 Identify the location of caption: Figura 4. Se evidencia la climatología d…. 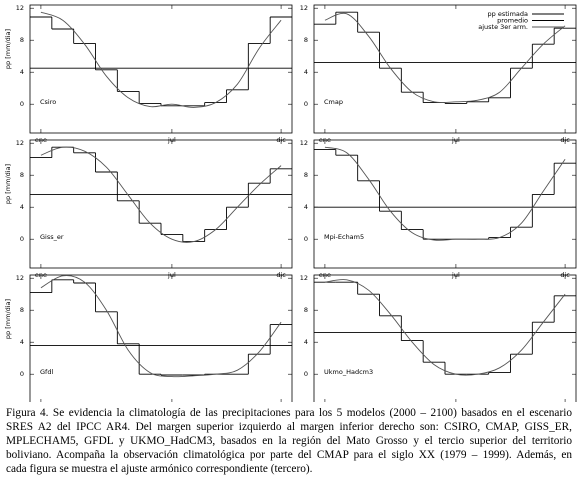
(289, 441).